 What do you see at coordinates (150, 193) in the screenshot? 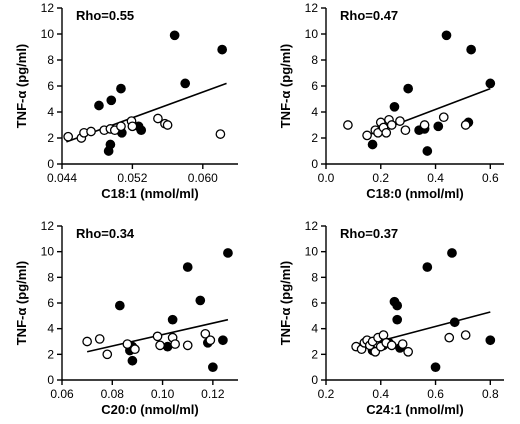
I see `x-axis-label: C18:1 (nmol/ml)` at bounding box center [150, 193].